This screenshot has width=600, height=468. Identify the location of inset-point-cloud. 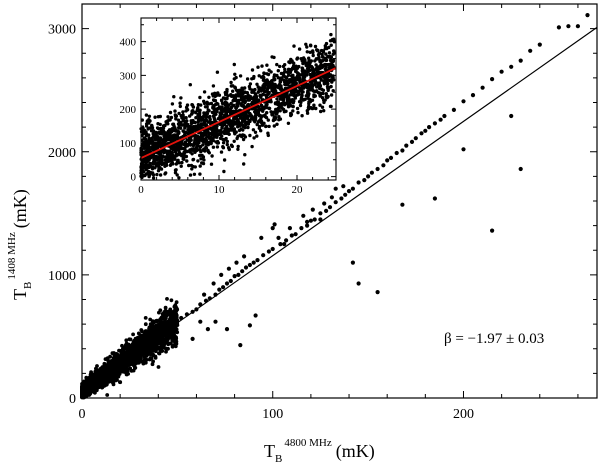
(238, 106).